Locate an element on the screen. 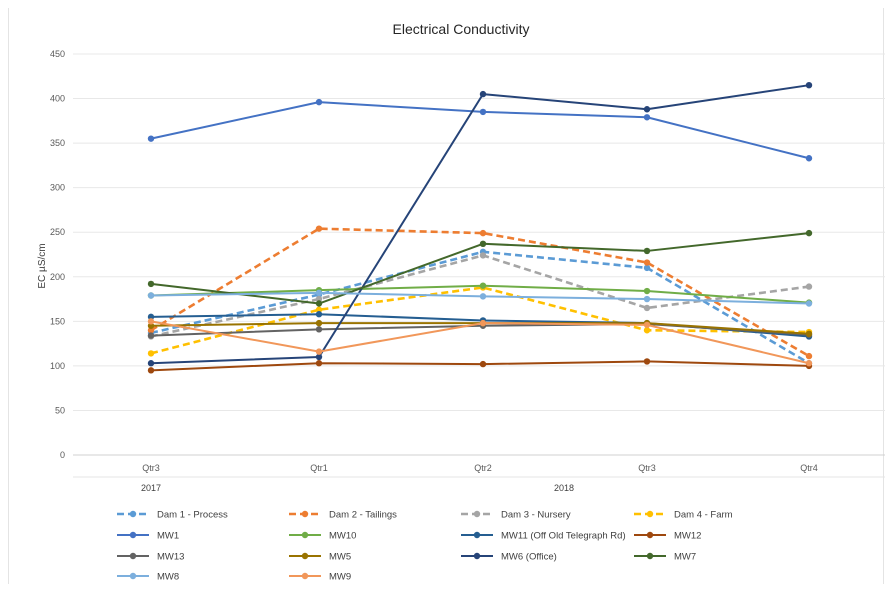  legend-label: MW1 is located at coordinates (168, 536).